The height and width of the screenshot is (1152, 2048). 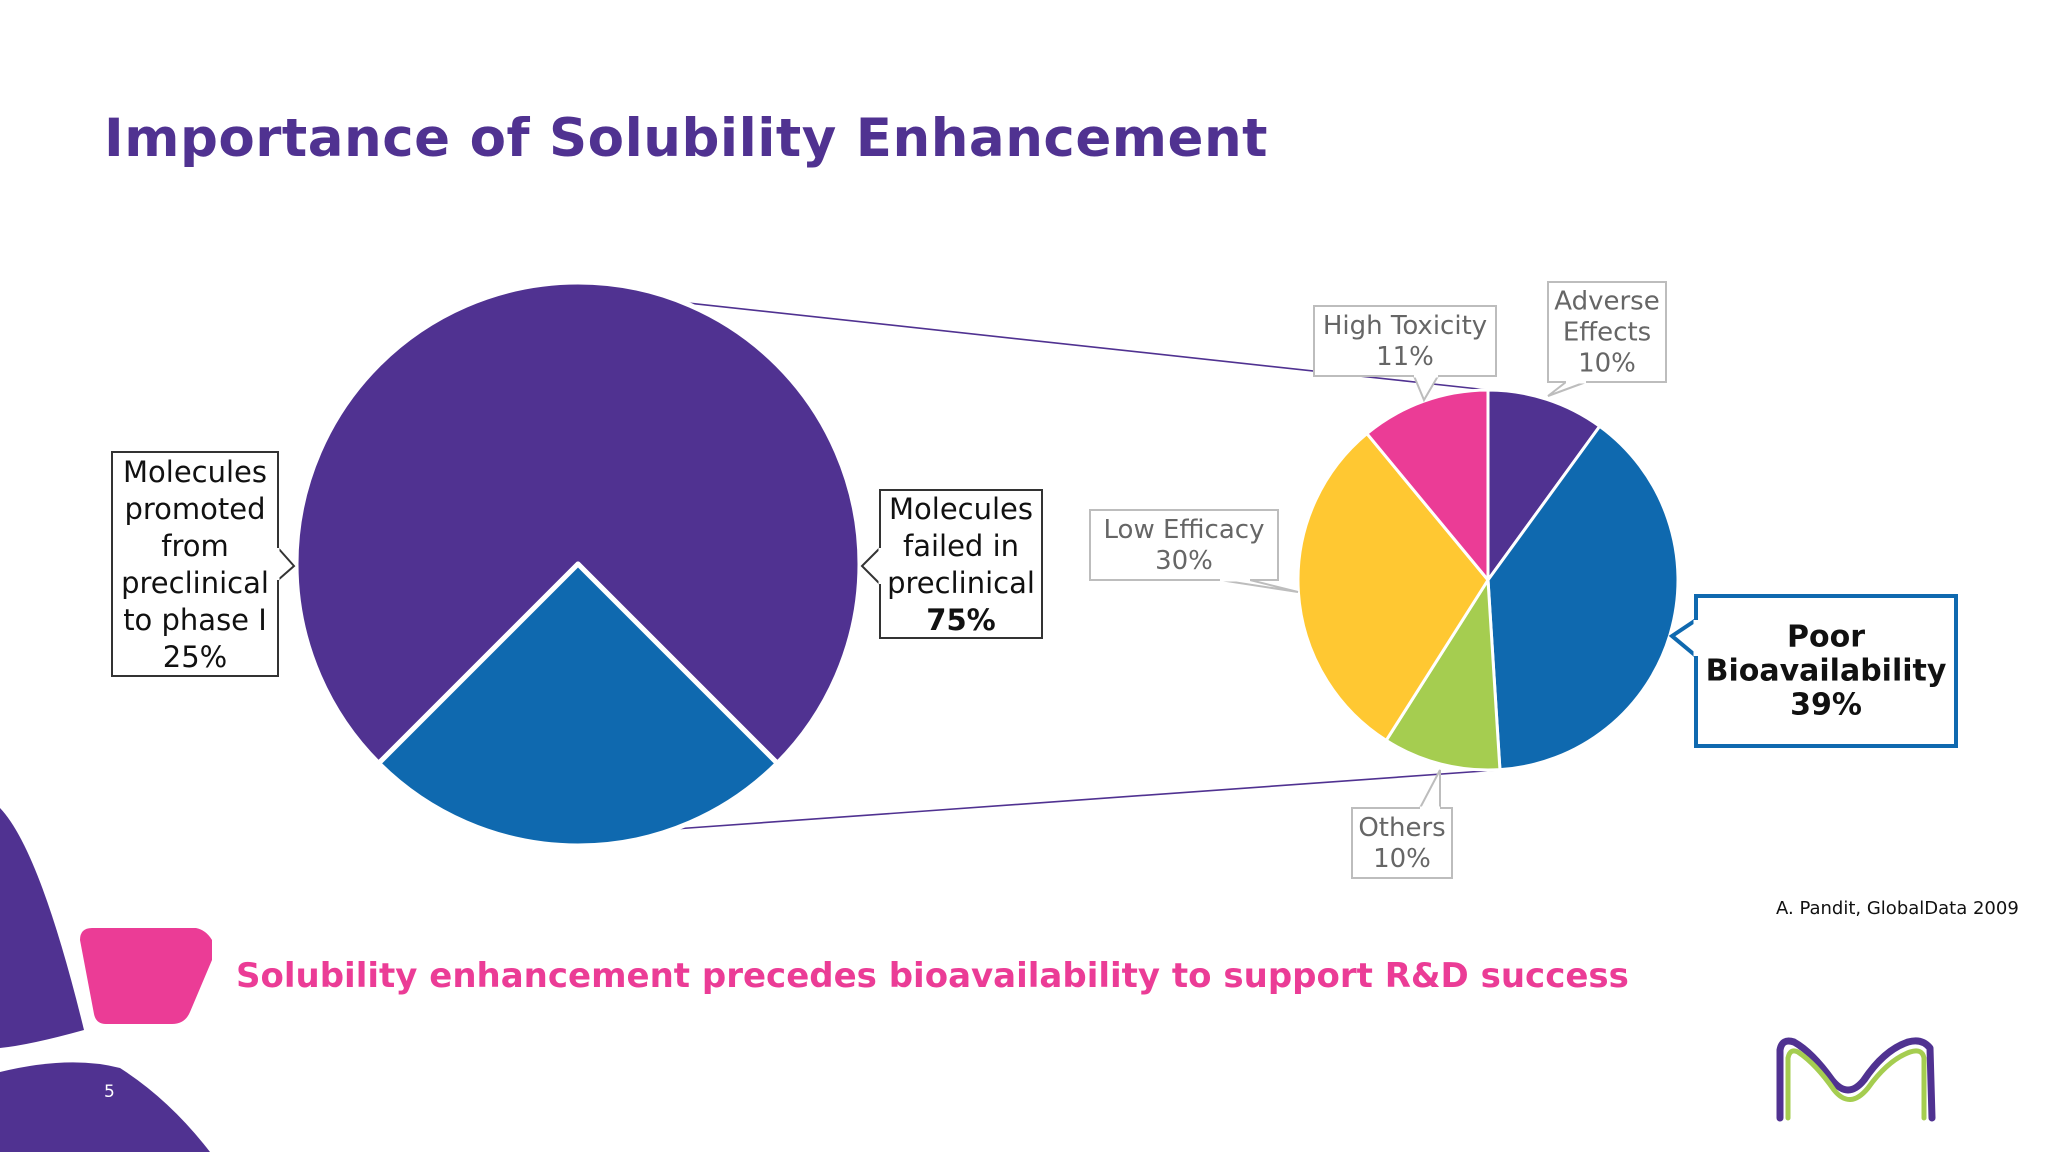 What do you see at coordinates (146, 976) in the screenshot?
I see `pink-hexagon-shape` at bounding box center [146, 976].